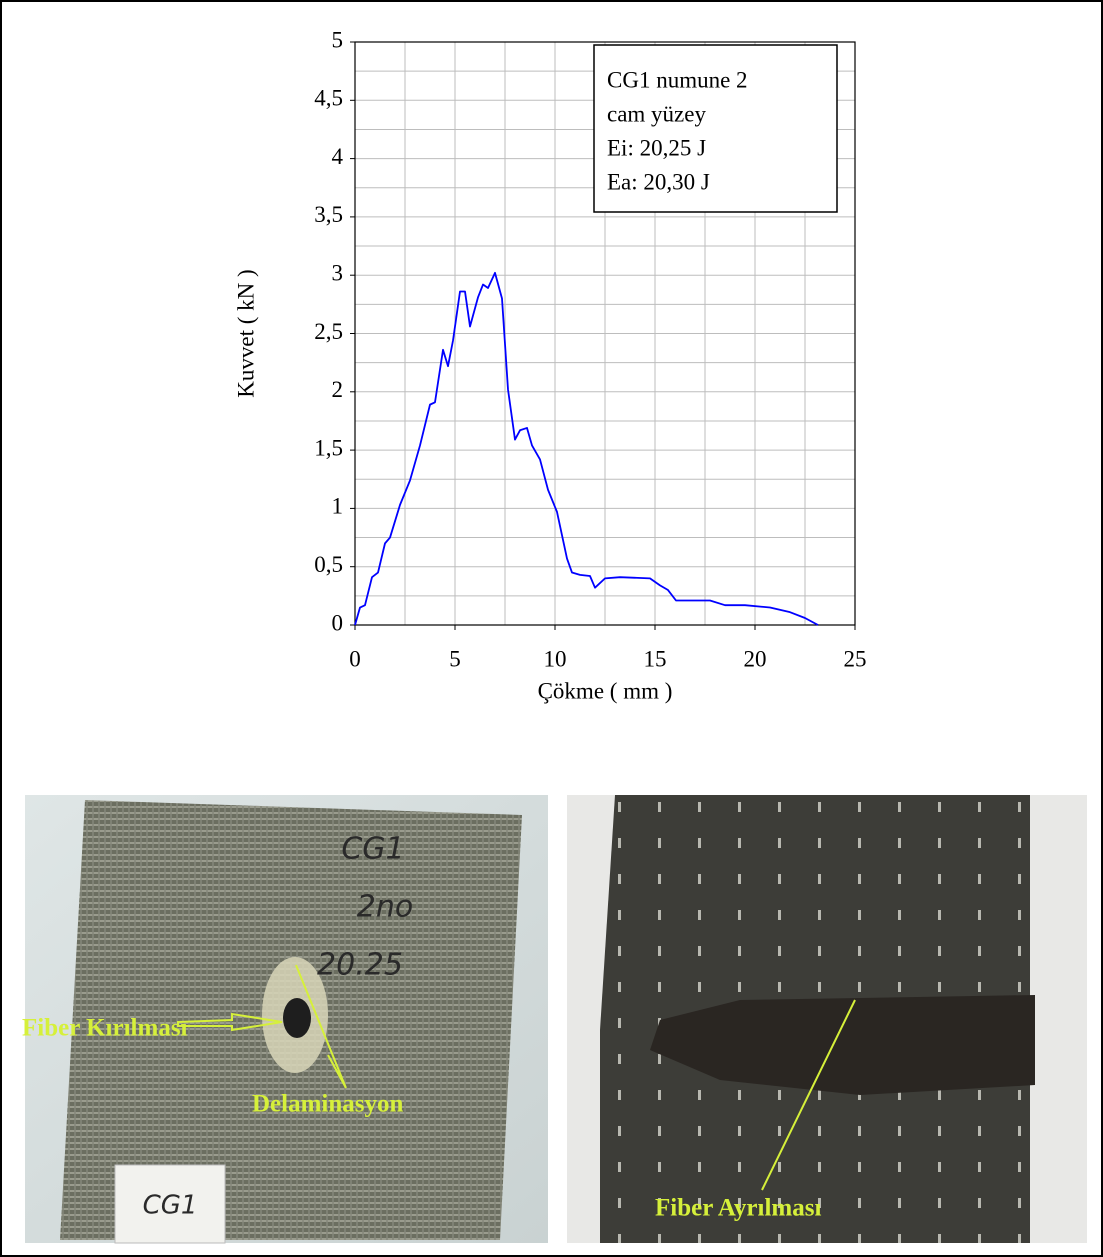 This screenshot has width=1103, height=1257. What do you see at coordinates (355, 658) in the screenshot?
I see `x-tick-label: 0` at bounding box center [355, 658].